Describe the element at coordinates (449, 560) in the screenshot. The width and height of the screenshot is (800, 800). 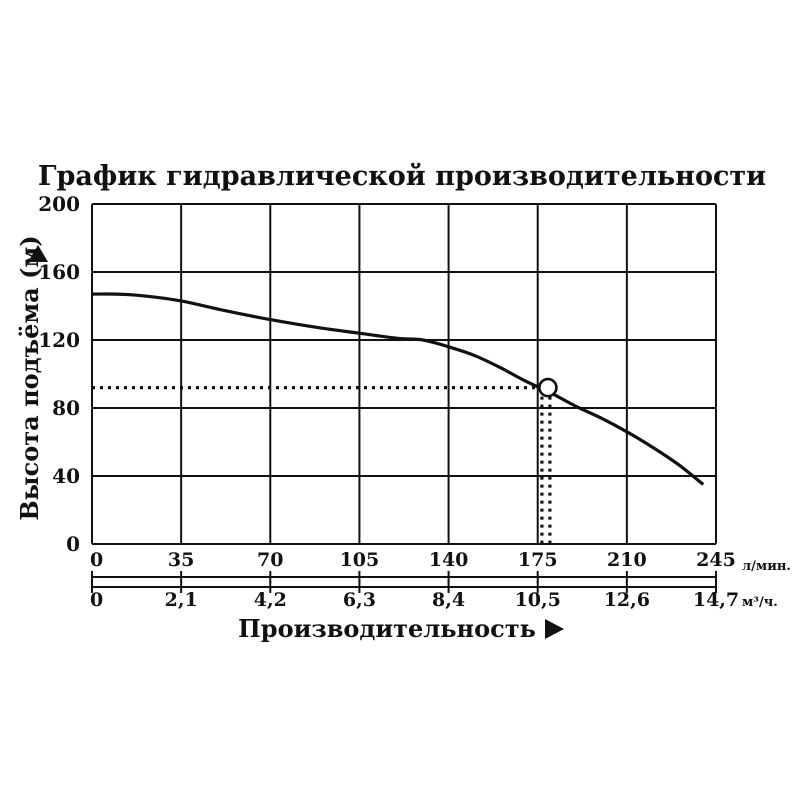
I see `x-axis-tick-label: 140` at that location.